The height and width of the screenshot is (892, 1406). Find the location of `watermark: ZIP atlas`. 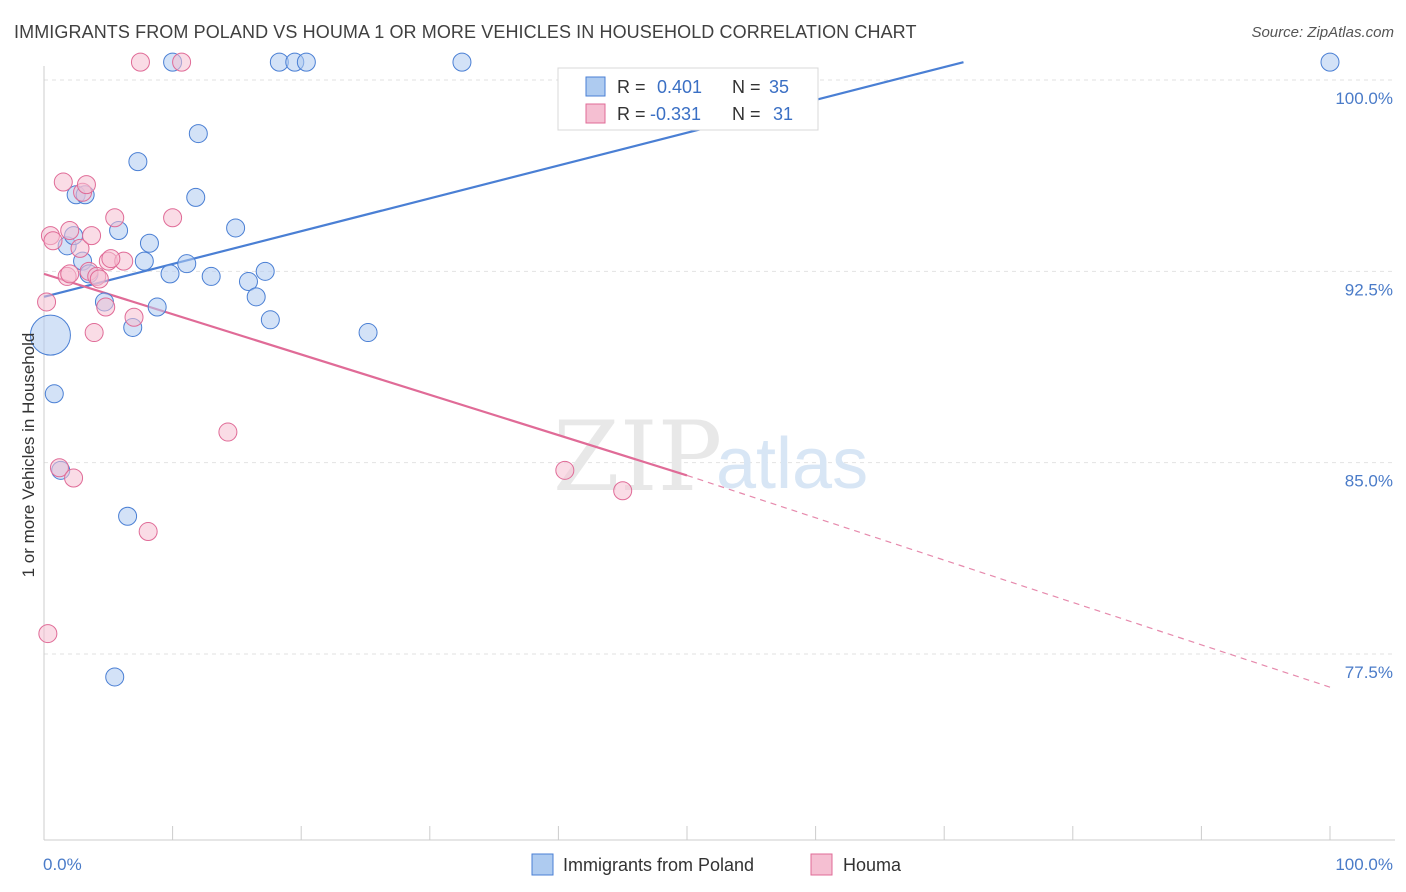

watermark: ZIP atlas is located at coordinates (710, 457).